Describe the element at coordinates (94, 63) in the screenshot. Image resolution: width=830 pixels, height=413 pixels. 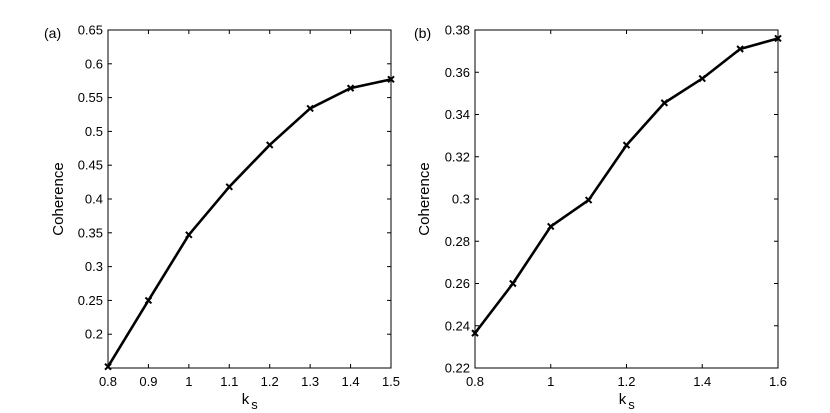
I see `y-tick-label: 0.6` at that location.